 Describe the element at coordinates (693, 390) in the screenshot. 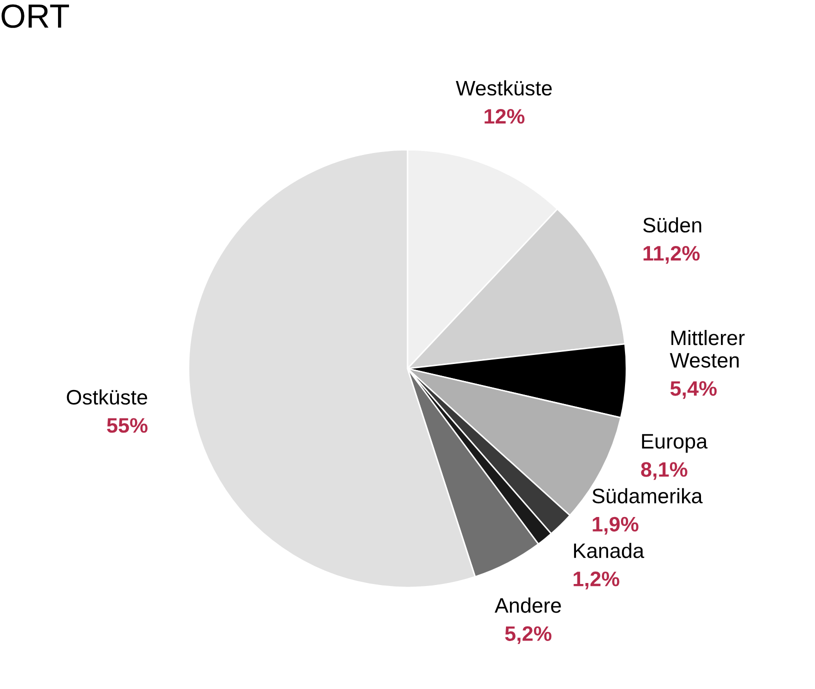

I see `data-label: 5,4%` at that location.